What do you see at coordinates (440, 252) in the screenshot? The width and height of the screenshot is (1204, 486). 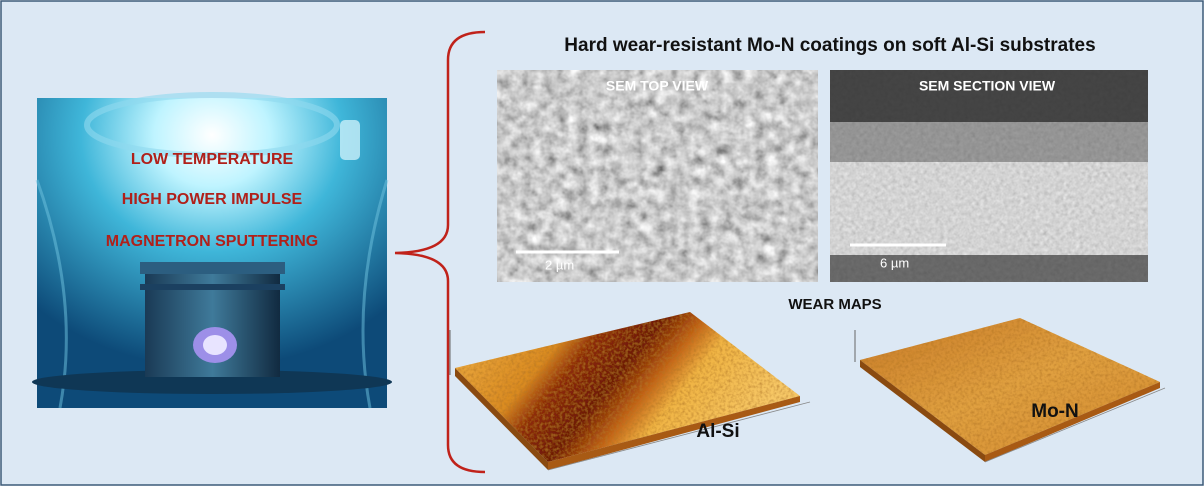 I see `brace` at bounding box center [440, 252].